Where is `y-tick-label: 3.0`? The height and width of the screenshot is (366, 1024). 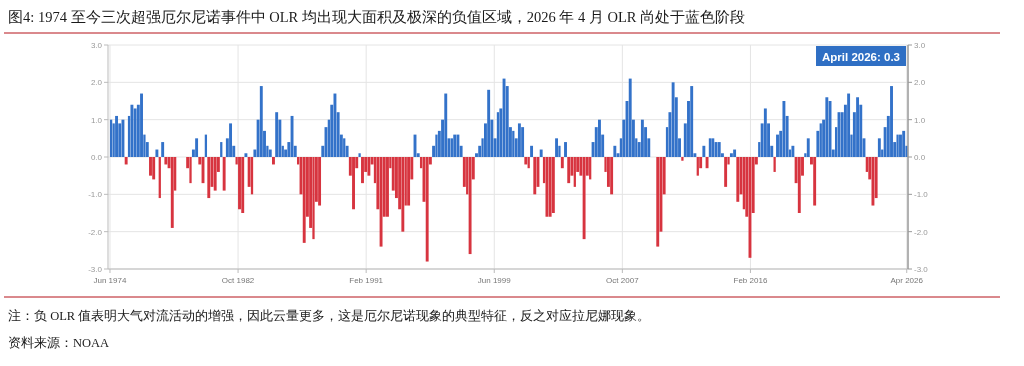
y-tick-label: 3.0 is located at coordinates (96, 45).